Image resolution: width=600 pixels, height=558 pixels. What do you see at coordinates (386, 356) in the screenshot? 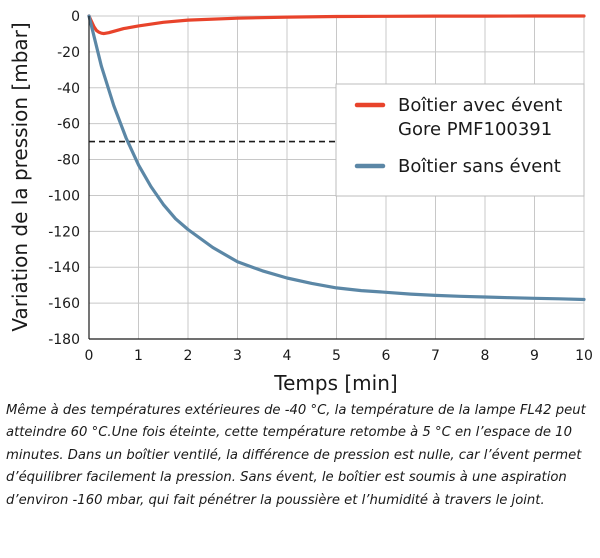
I see `x-tick-label: 6` at bounding box center [386, 356].